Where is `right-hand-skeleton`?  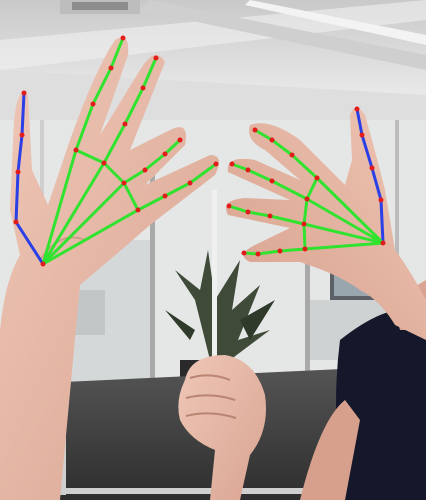 right-hand-skeleton is located at coordinates (306, 181).